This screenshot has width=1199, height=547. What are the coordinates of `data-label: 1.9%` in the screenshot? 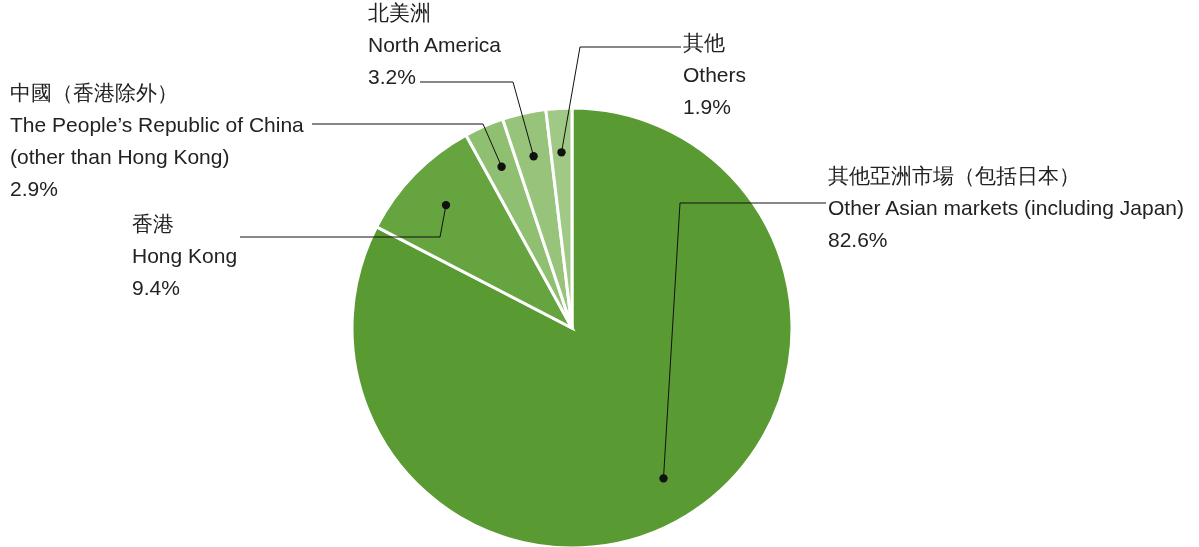 It's located at (707, 106).